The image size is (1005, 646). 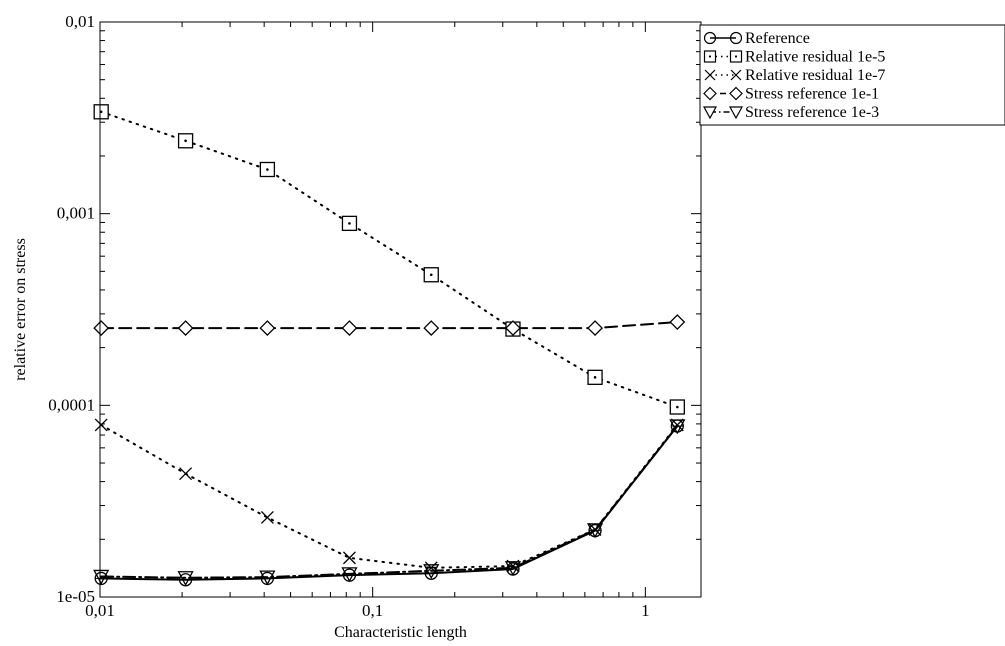 I want to click on x-tick-label: 1, so click(x=645, y=610).